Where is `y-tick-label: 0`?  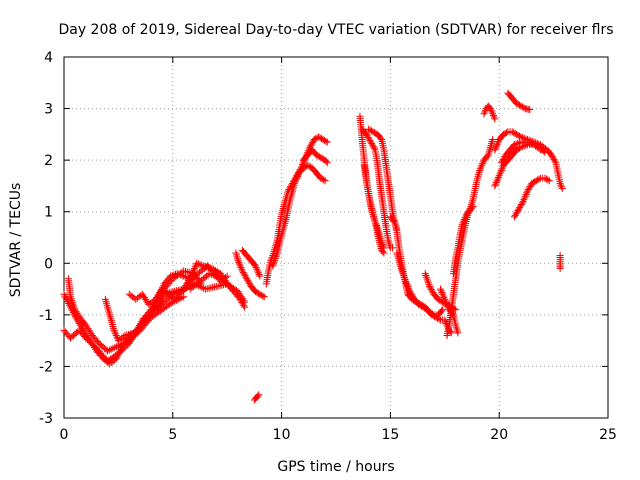
y-tick-label: 0 is located at coordinates (48, 264).